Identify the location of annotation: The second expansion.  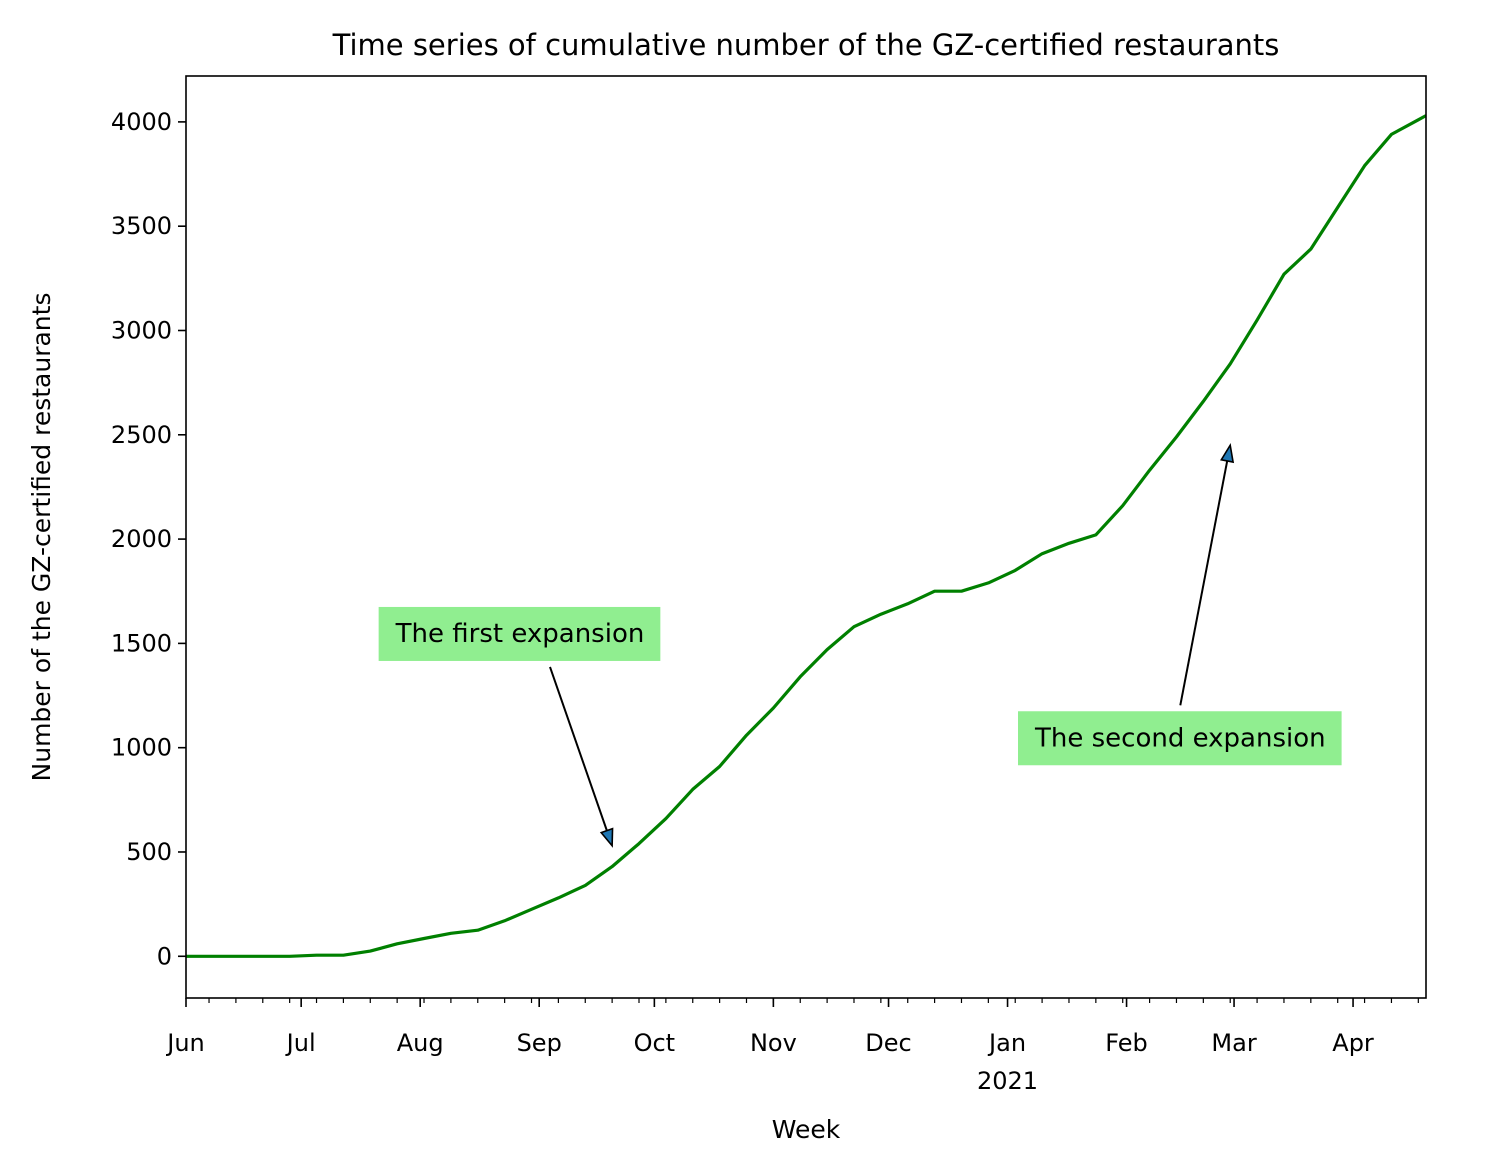
(1179, 604).